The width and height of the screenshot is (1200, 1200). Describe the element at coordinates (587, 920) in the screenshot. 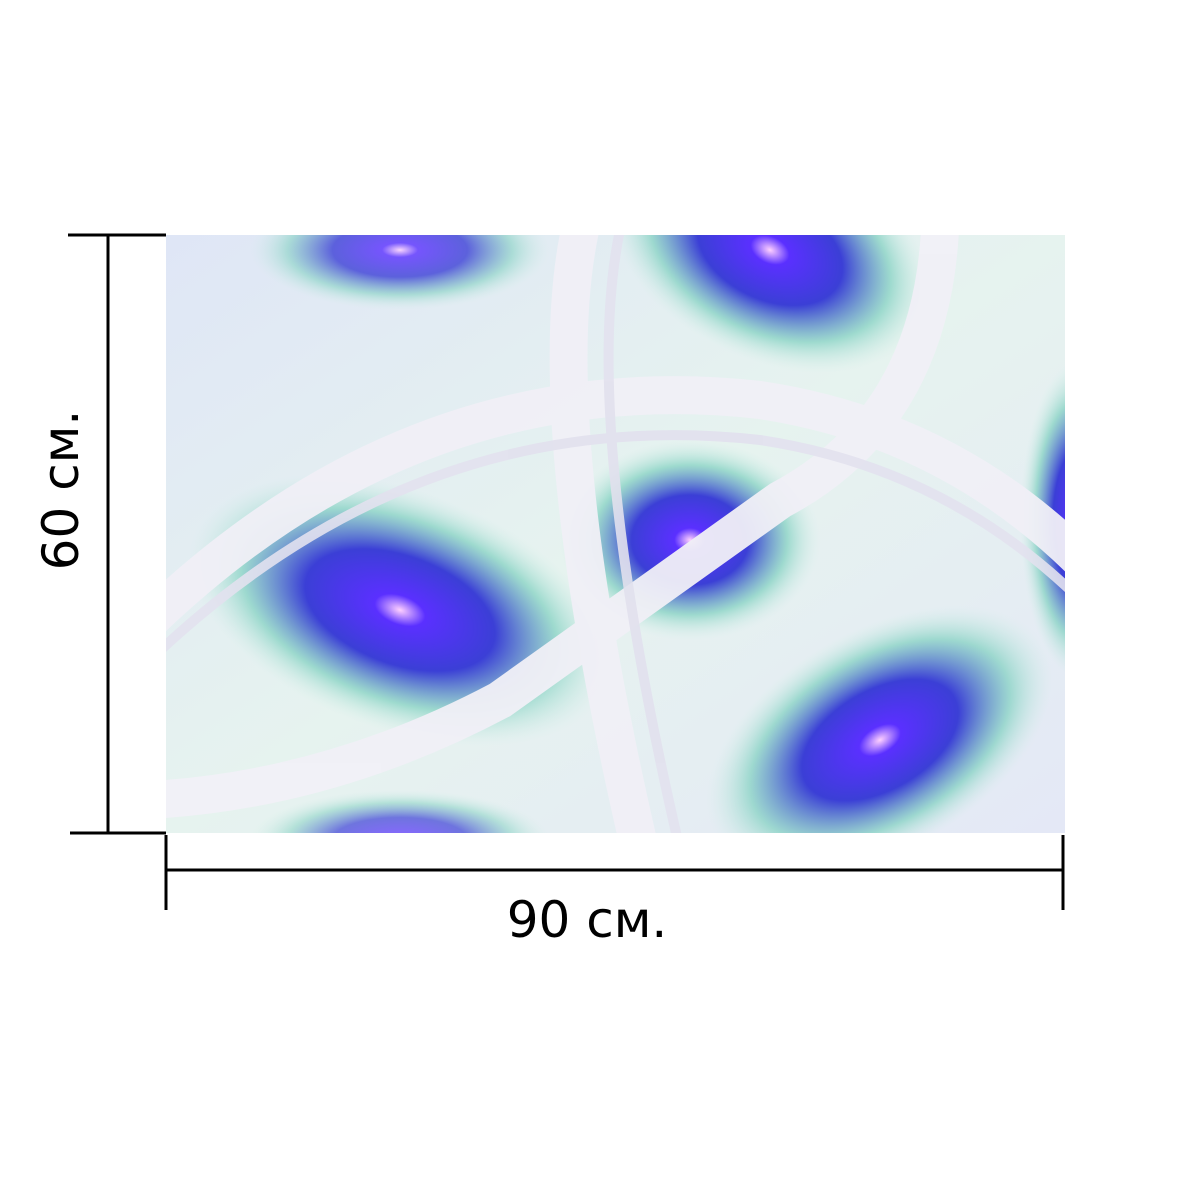

I see `width-label: 90 см.` at that location.